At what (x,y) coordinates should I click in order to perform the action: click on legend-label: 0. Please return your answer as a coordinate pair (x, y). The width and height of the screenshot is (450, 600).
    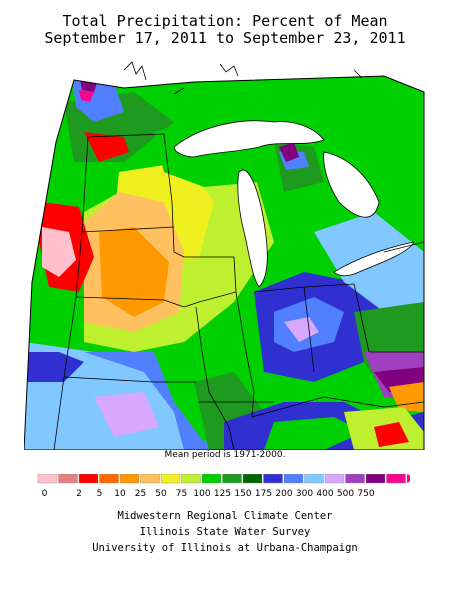
    Looking at the image, I should click on (45, 494).